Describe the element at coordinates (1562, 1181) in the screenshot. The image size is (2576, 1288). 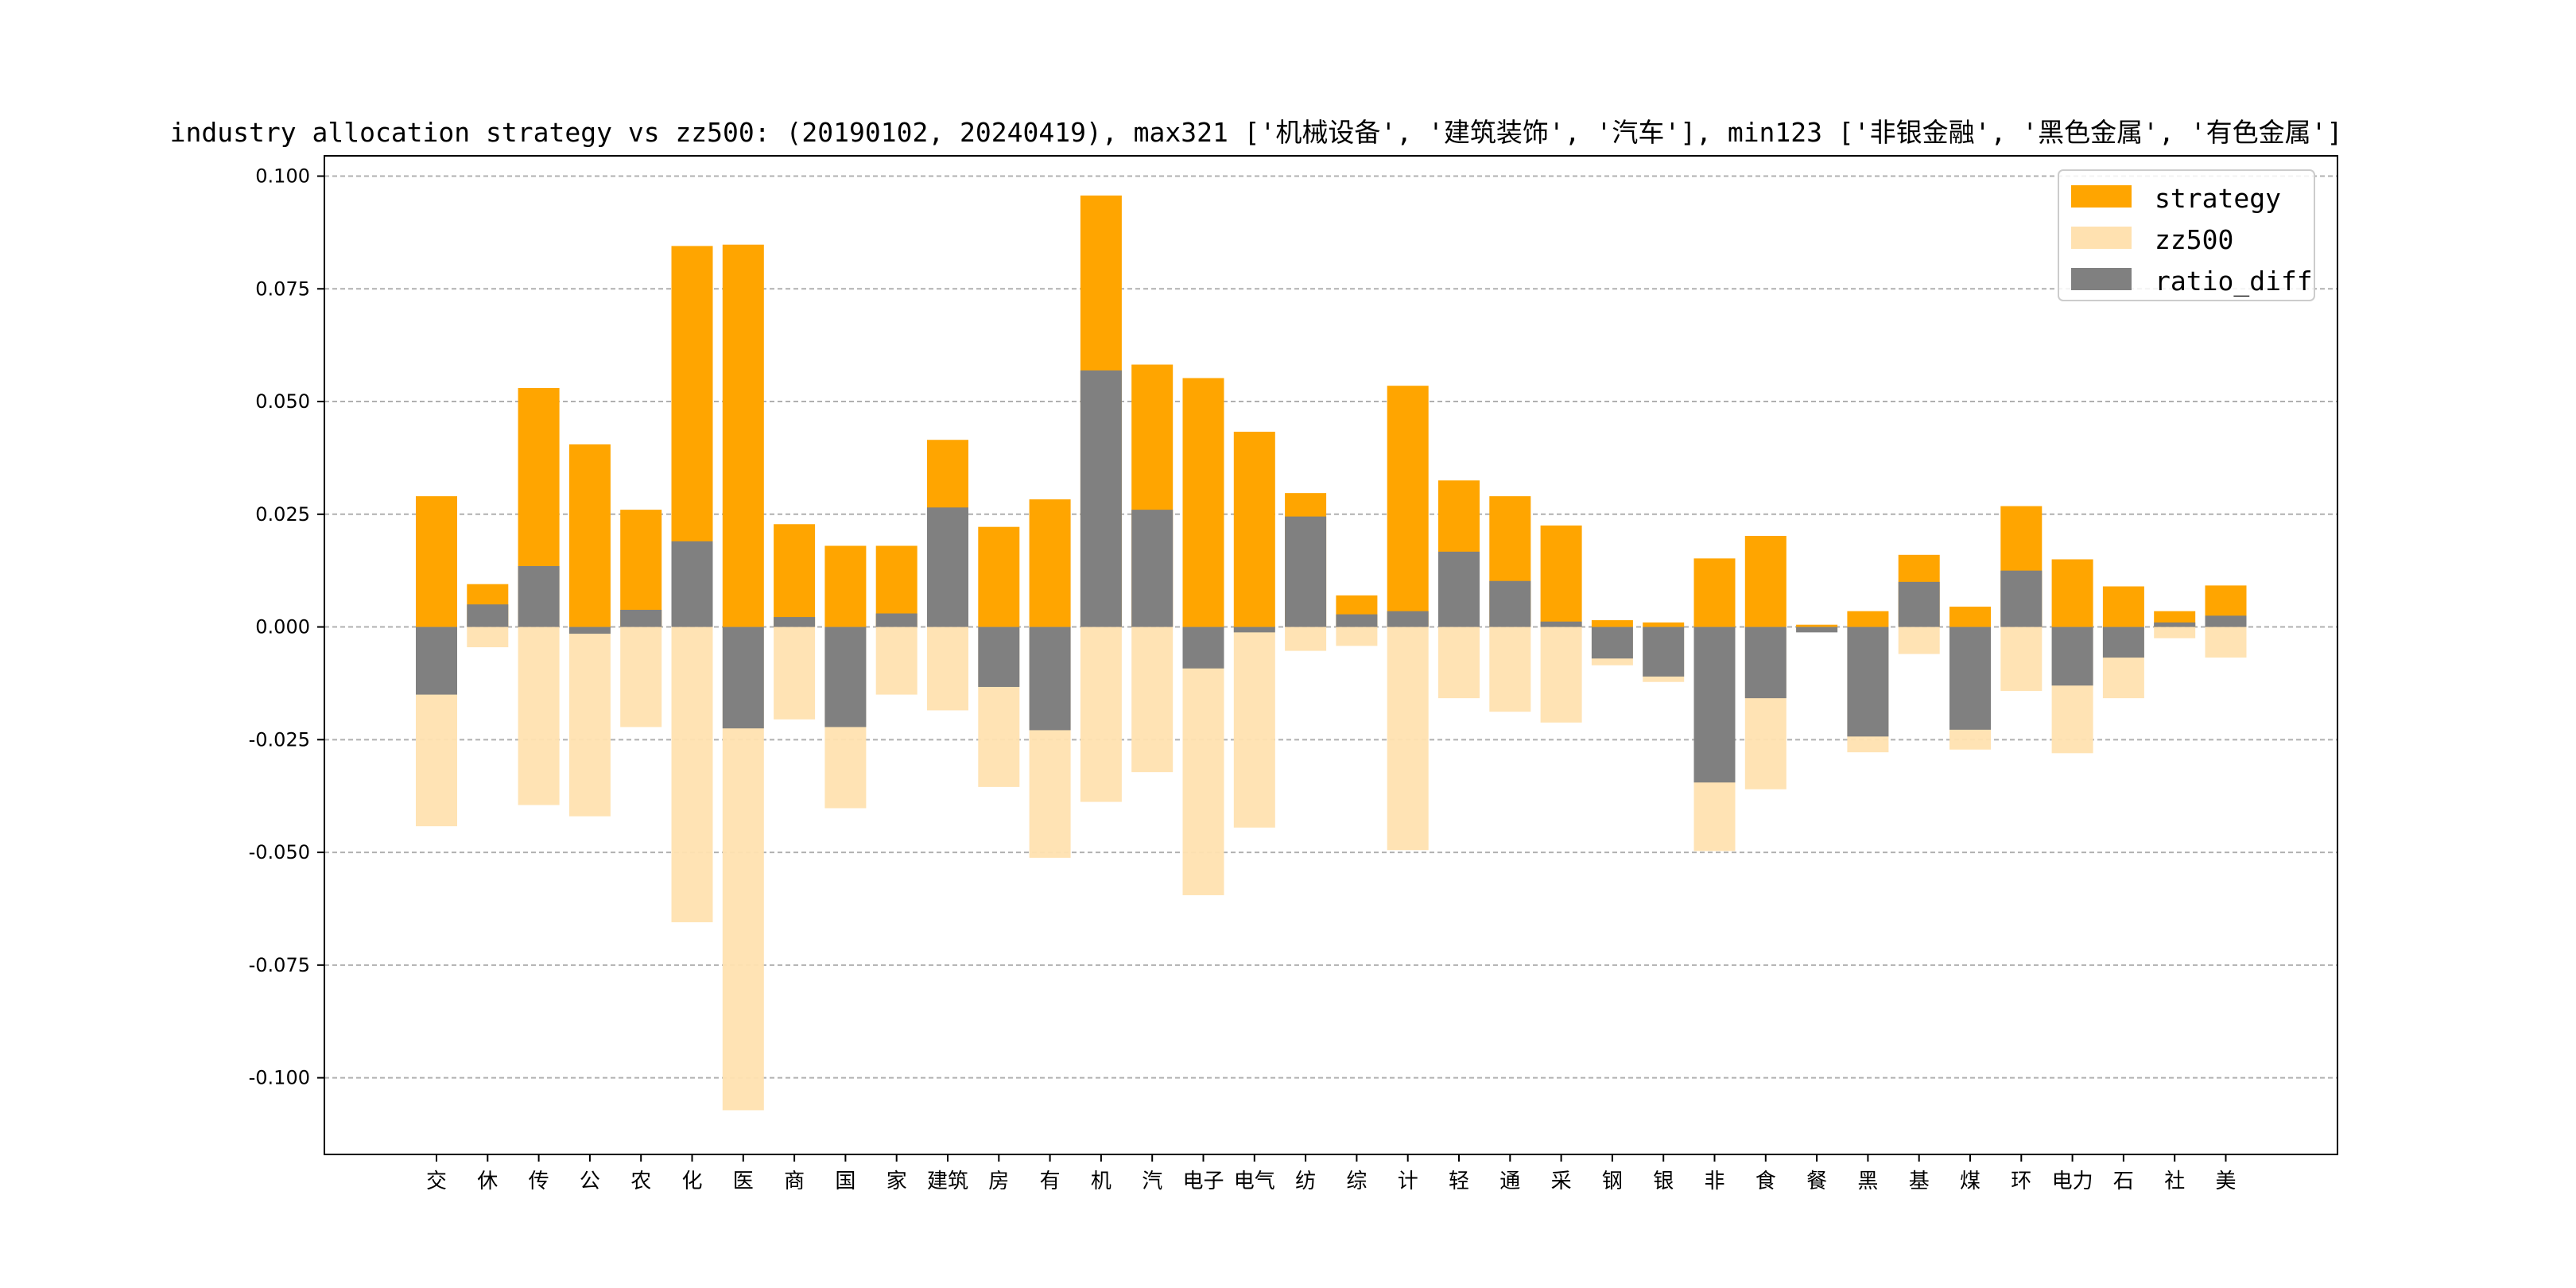
I see `x-tick-label: 采` at that location.